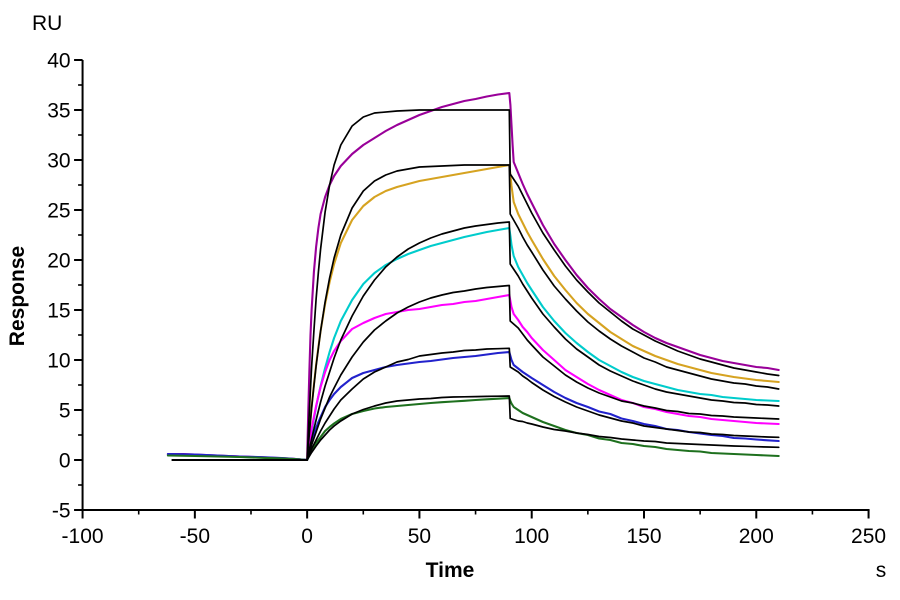 Image resolution: width=900 pixels, height=600 pixels. What do you see at coordinates (83, 536) in the screenshot?
I see `x-tick-label: -100` at bounding box center [83, 536].